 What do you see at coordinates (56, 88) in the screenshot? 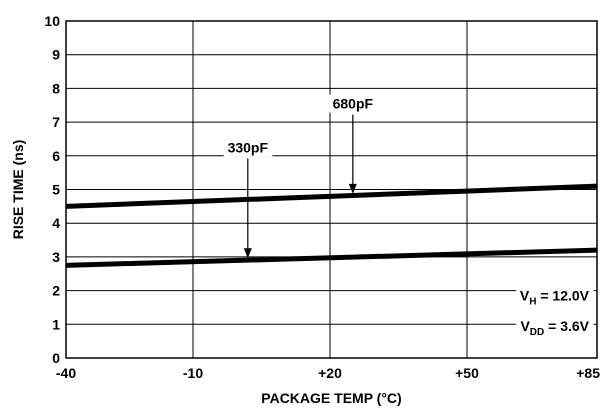
I see `y-tick-label: 8` at bounding box center [56, 88].